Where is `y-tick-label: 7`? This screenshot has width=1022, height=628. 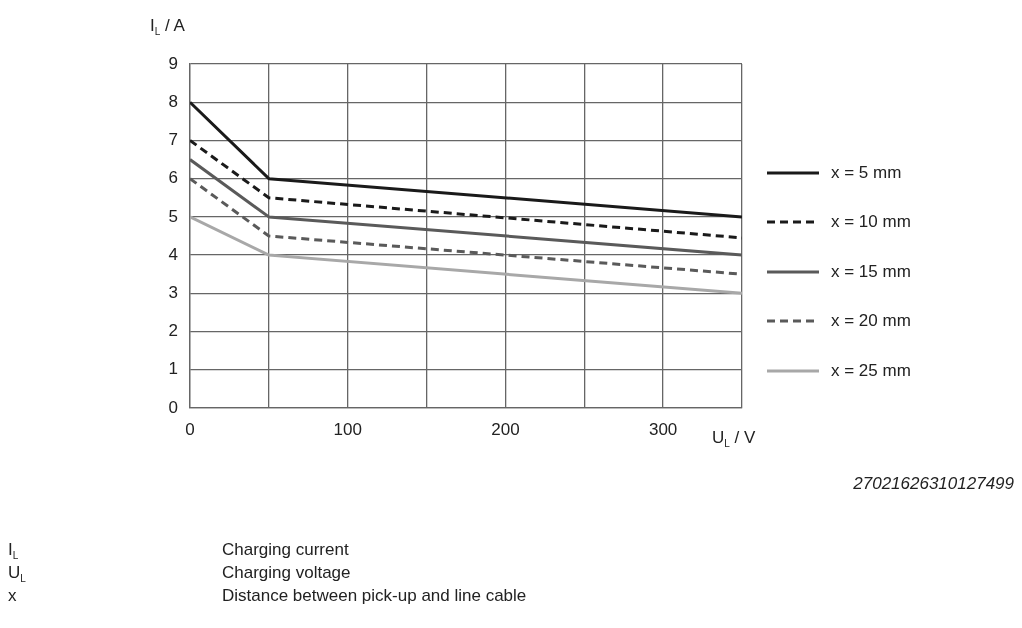
y-tick-label: 7 is located at coordinates (173, 140).